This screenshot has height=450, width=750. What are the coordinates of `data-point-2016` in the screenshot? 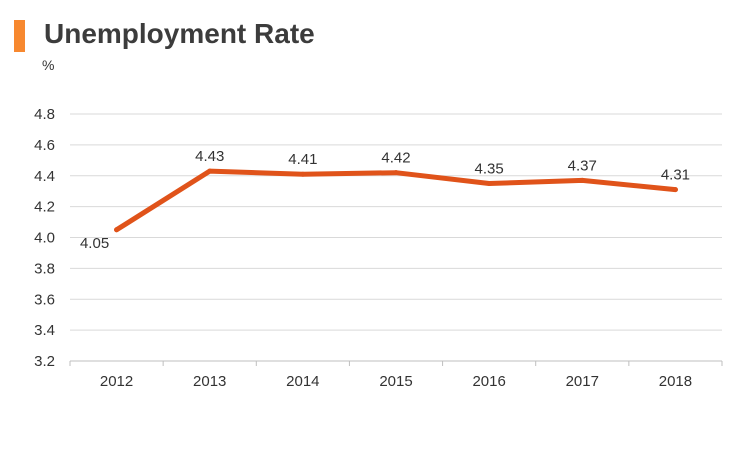 It's located at (489, 183).